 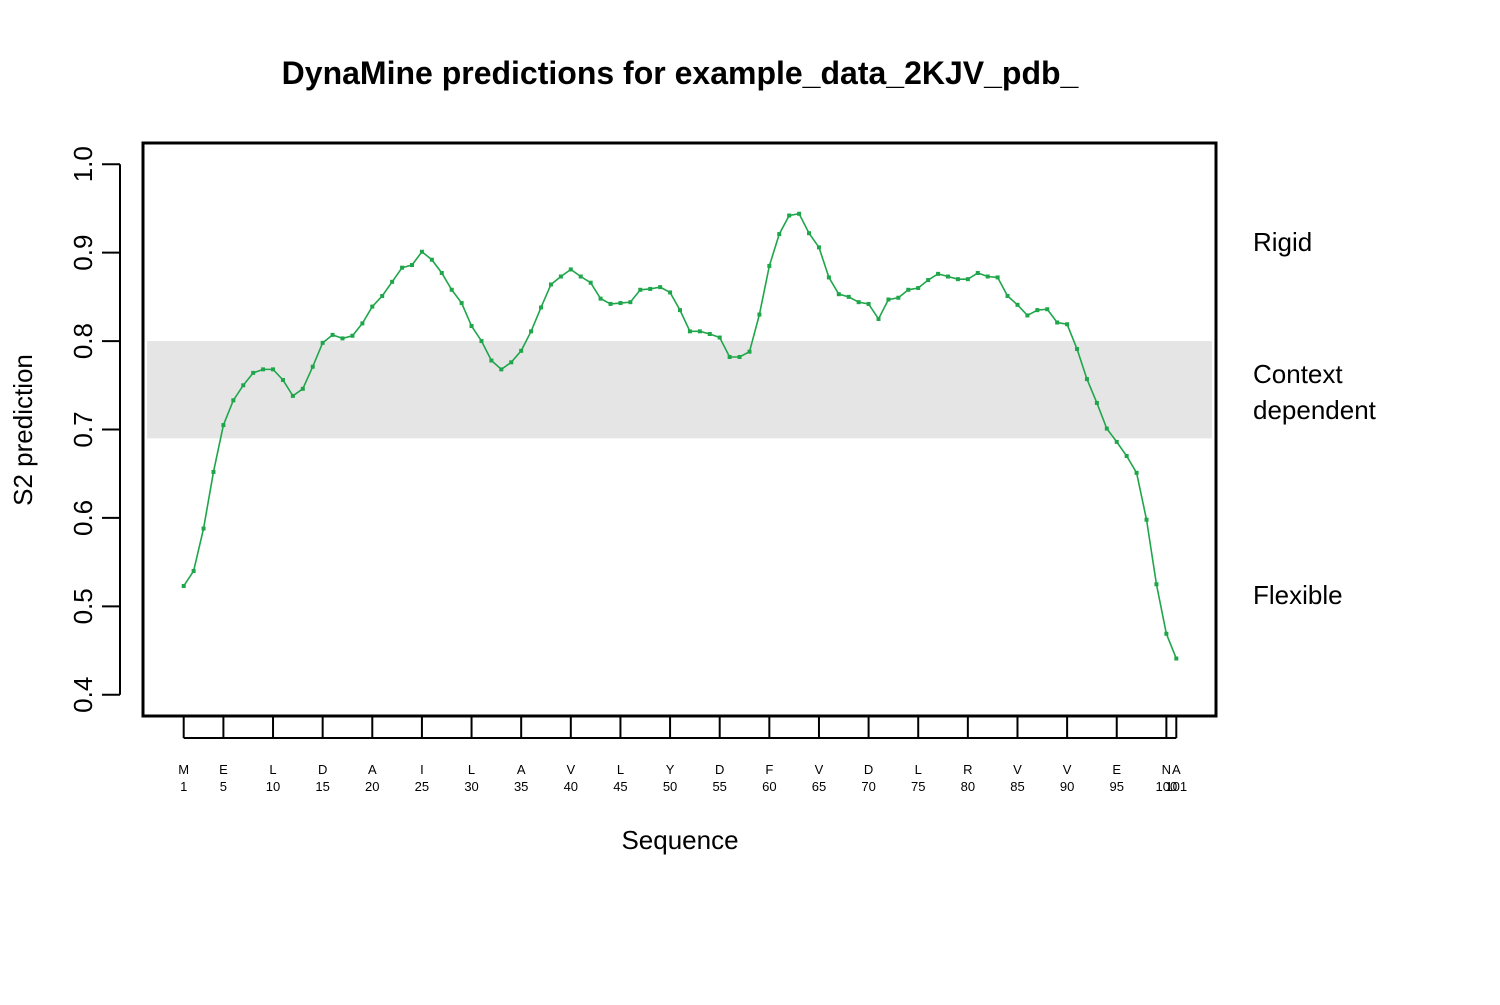 What do you see at coordinates (1017, 786) in the screenshot?
I see `x-tick-number: 85` at bounding box center [1017, 786].